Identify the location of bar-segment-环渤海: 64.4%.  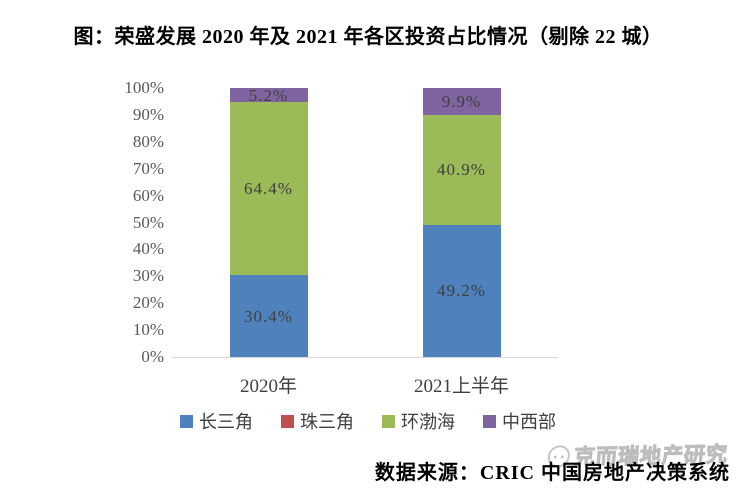
(268, 188).